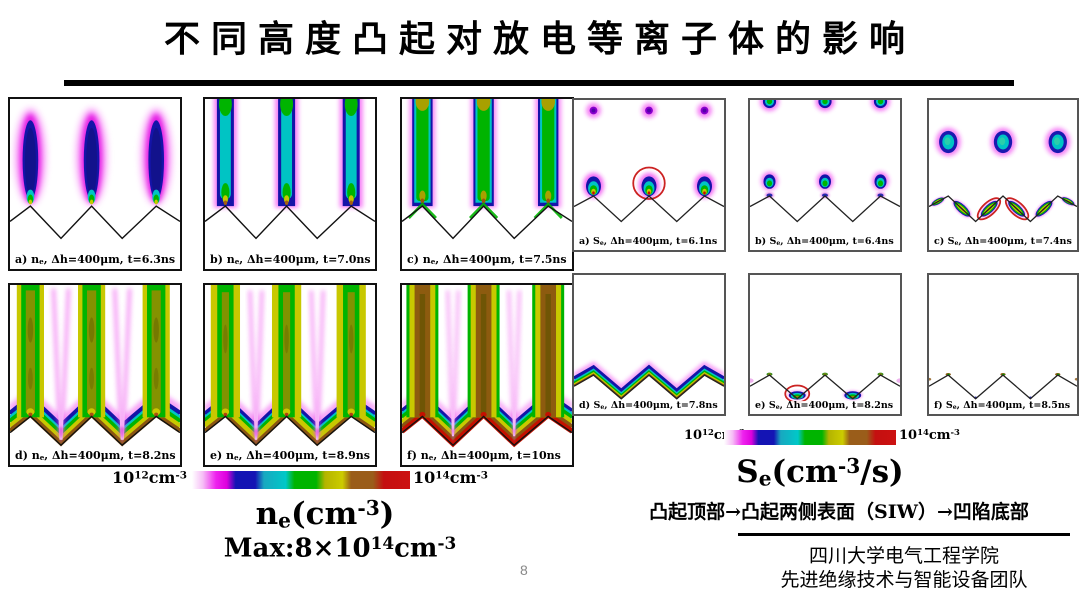  What do you see at coordinates (649, 387) in the screenshot?
I see `se-d-contour-plot` at bounding box center [649, 387].